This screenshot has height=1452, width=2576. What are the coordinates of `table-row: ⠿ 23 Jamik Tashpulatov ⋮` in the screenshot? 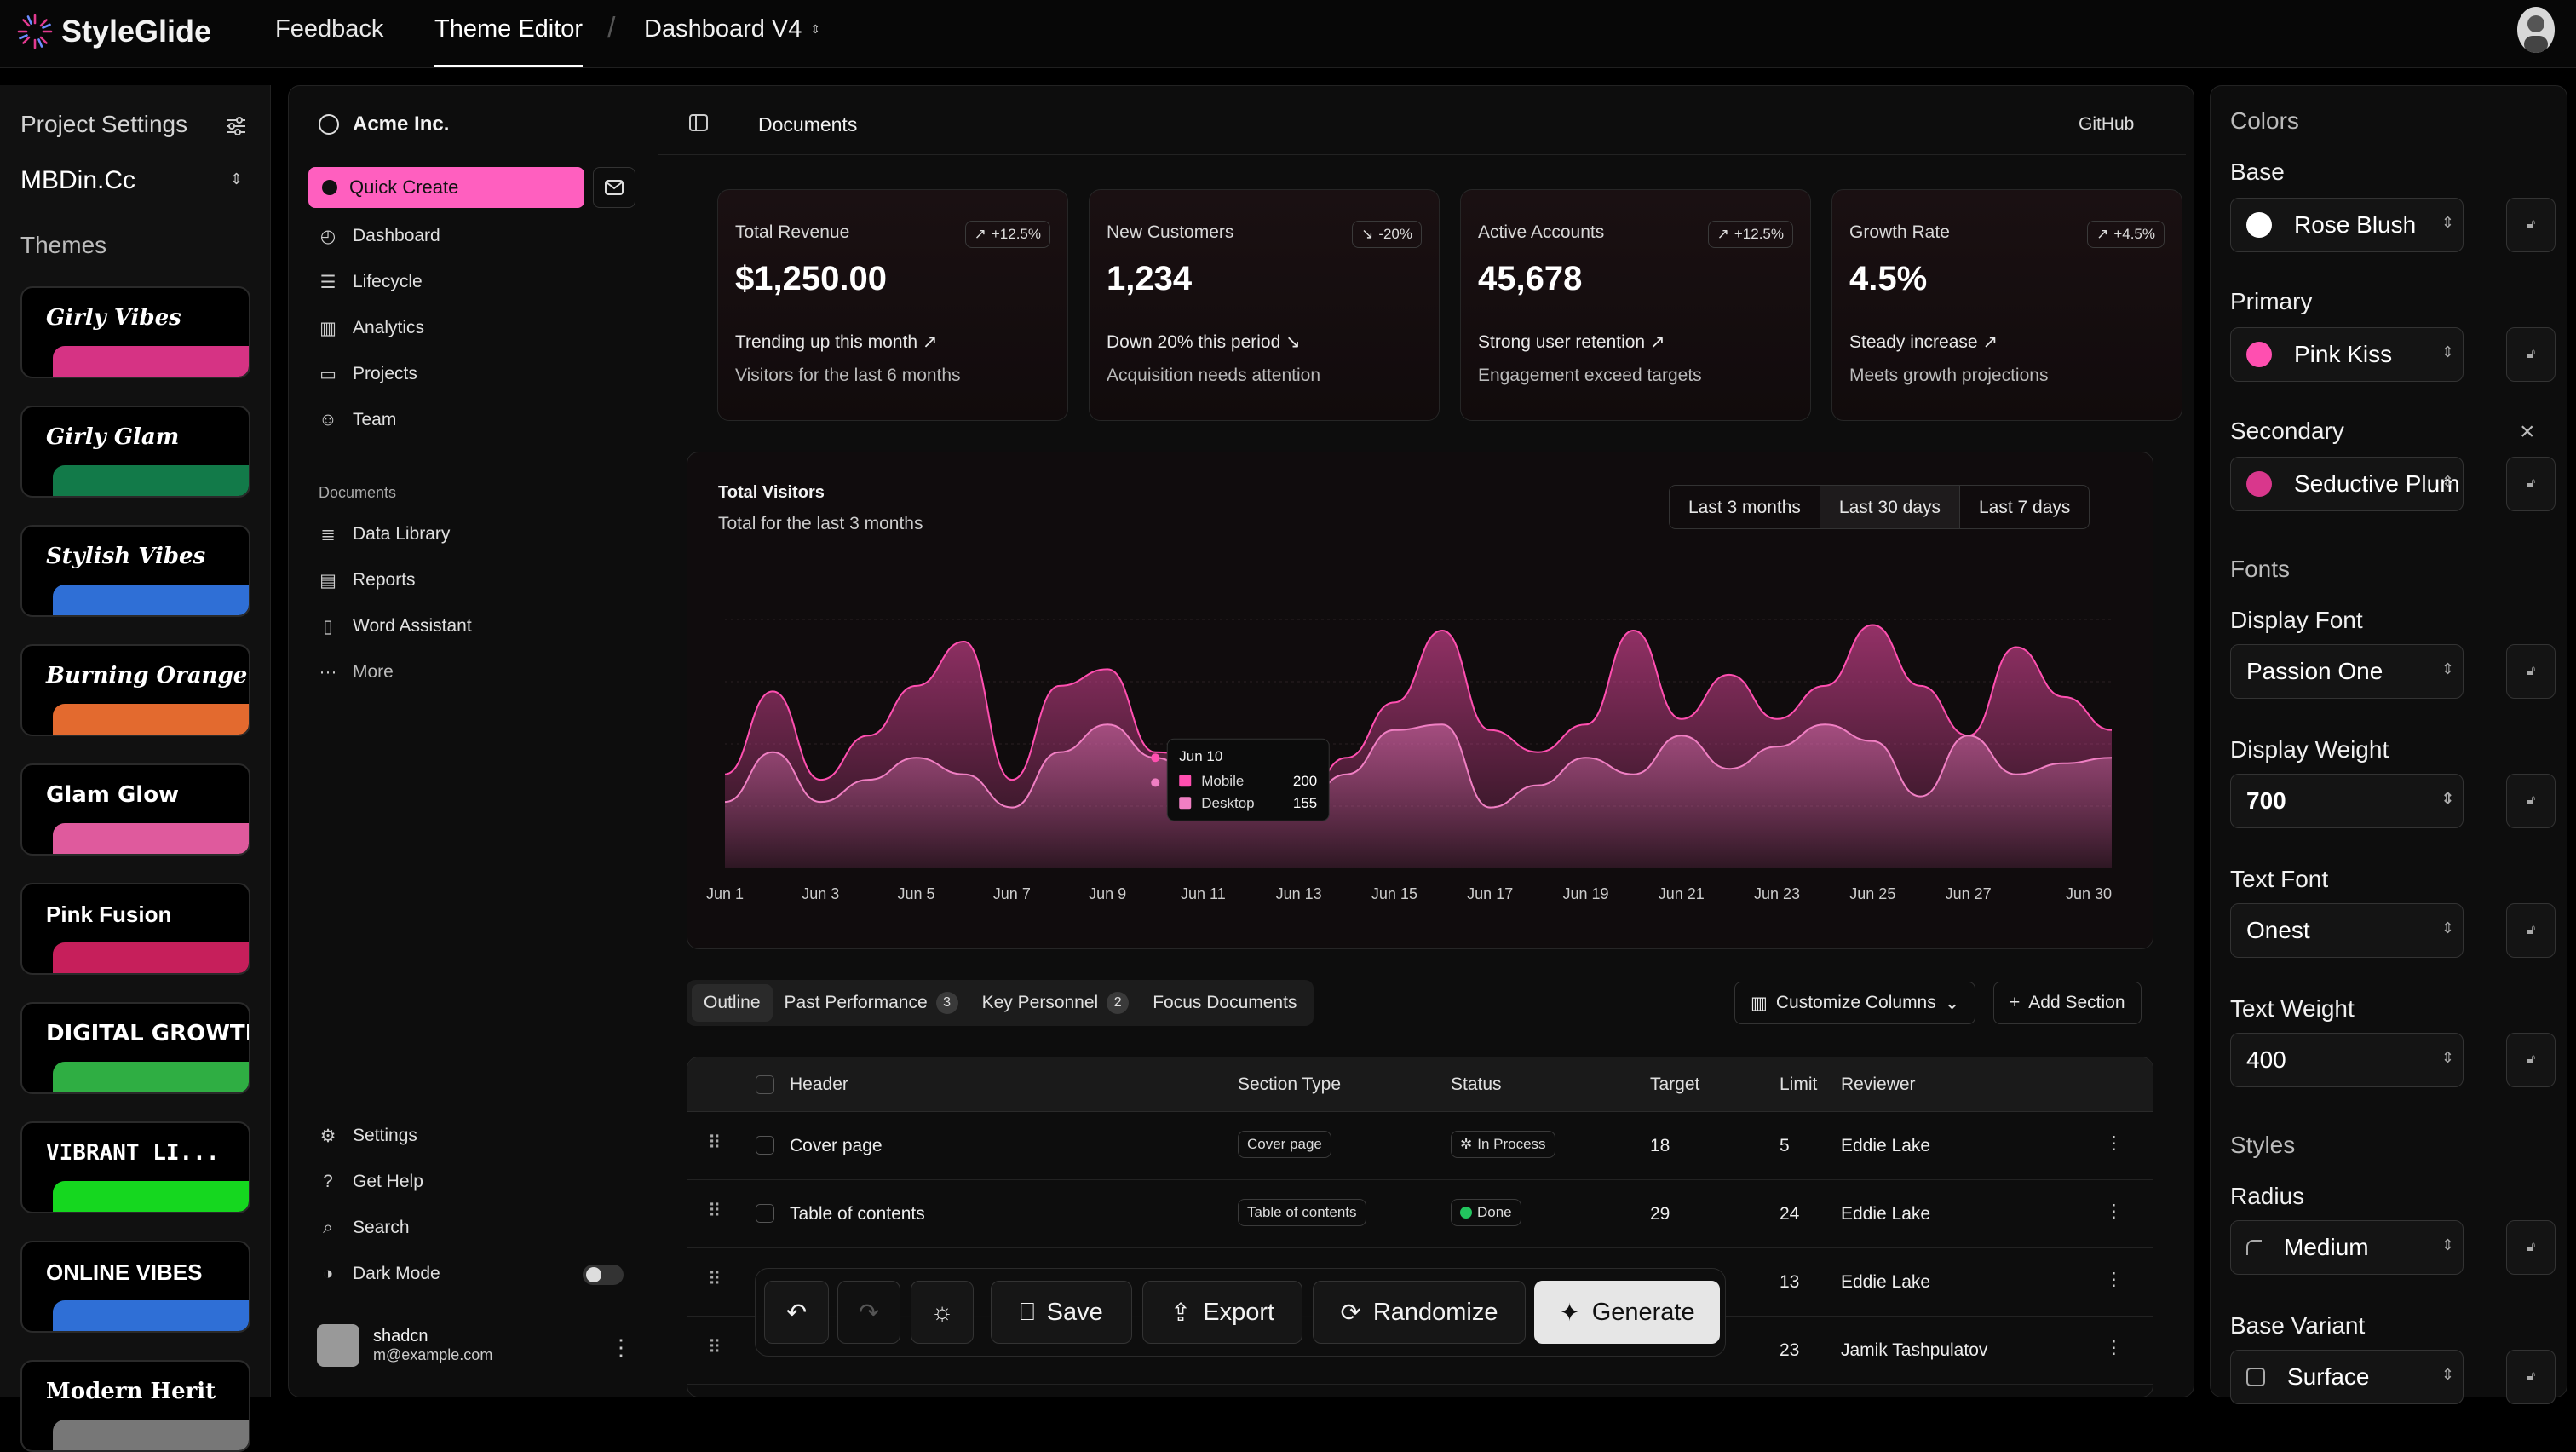 It's located at (1420, 1351).